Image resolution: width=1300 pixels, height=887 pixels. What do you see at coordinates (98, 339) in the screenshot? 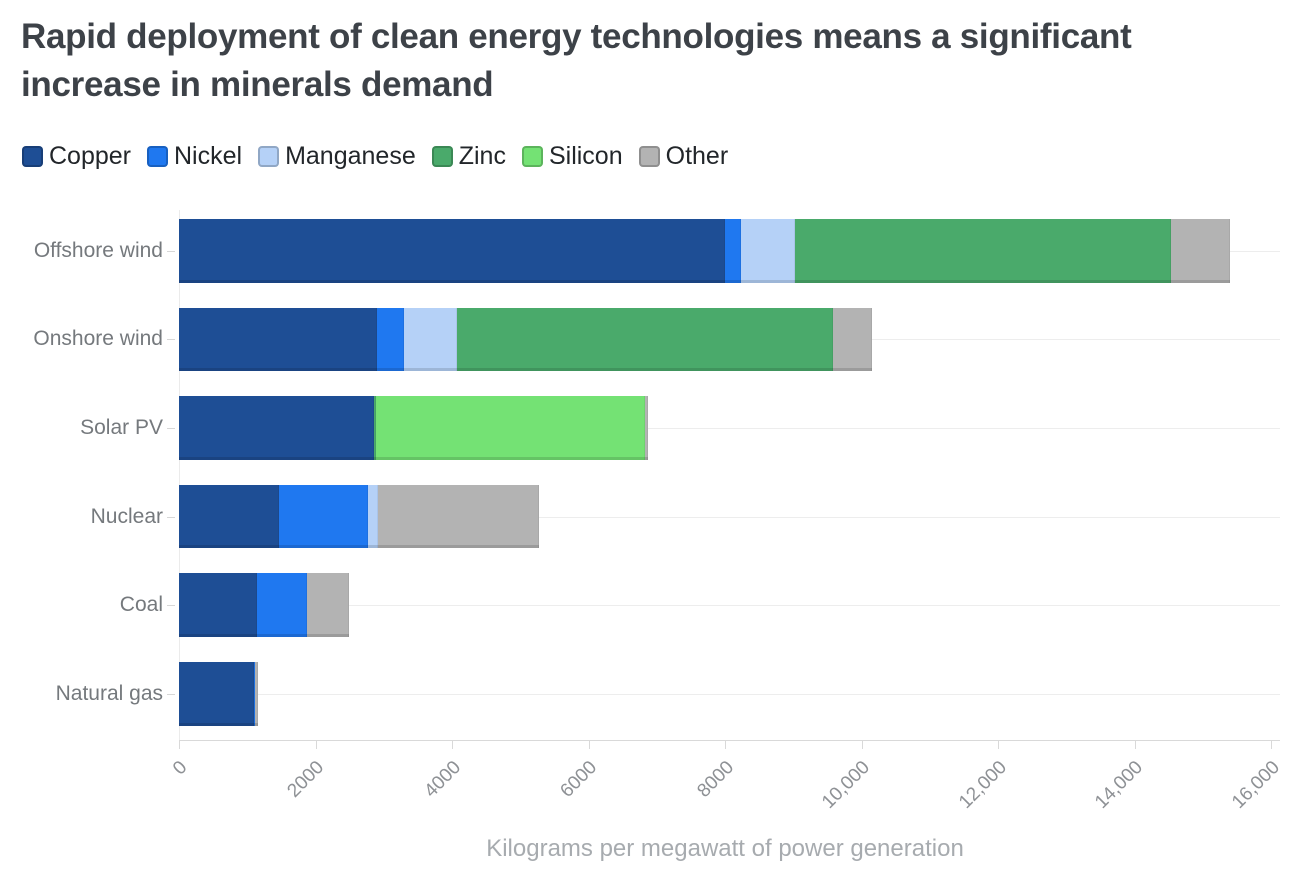
I see `category-label-onshore-wind: Onshore wind` at bounding box center [98, 339].